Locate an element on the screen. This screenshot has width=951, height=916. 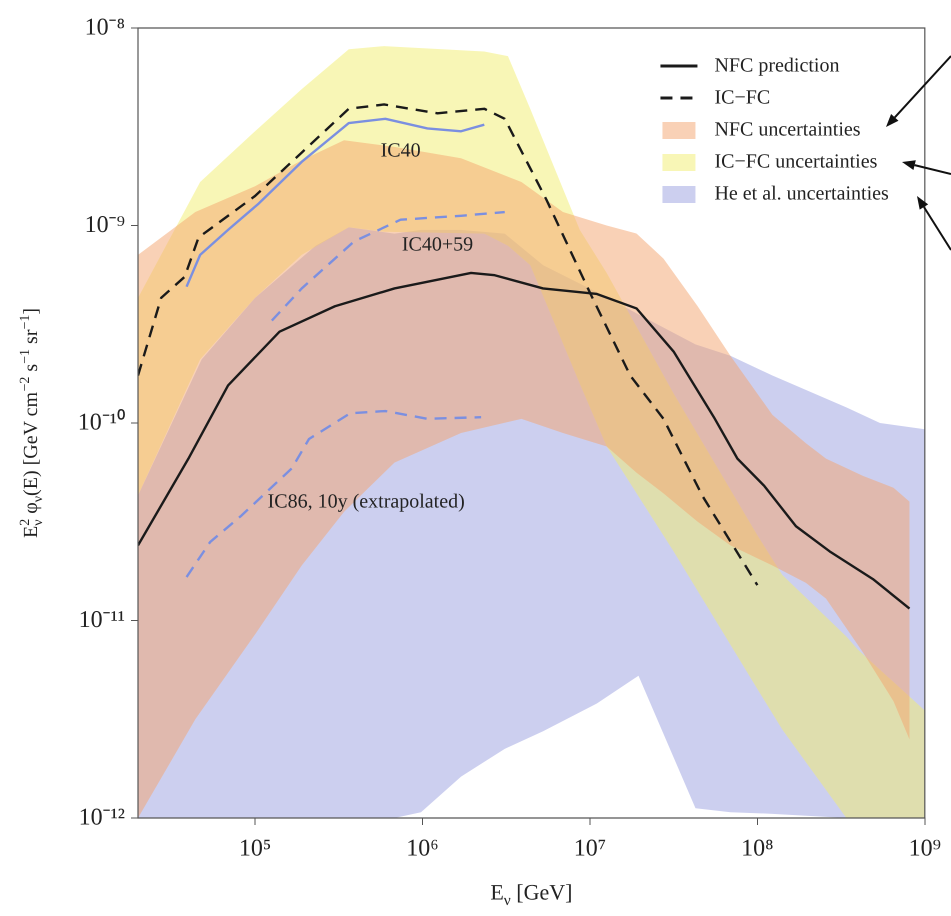
x-tick-label: 10⁵ is located at coordinates (255, 849).